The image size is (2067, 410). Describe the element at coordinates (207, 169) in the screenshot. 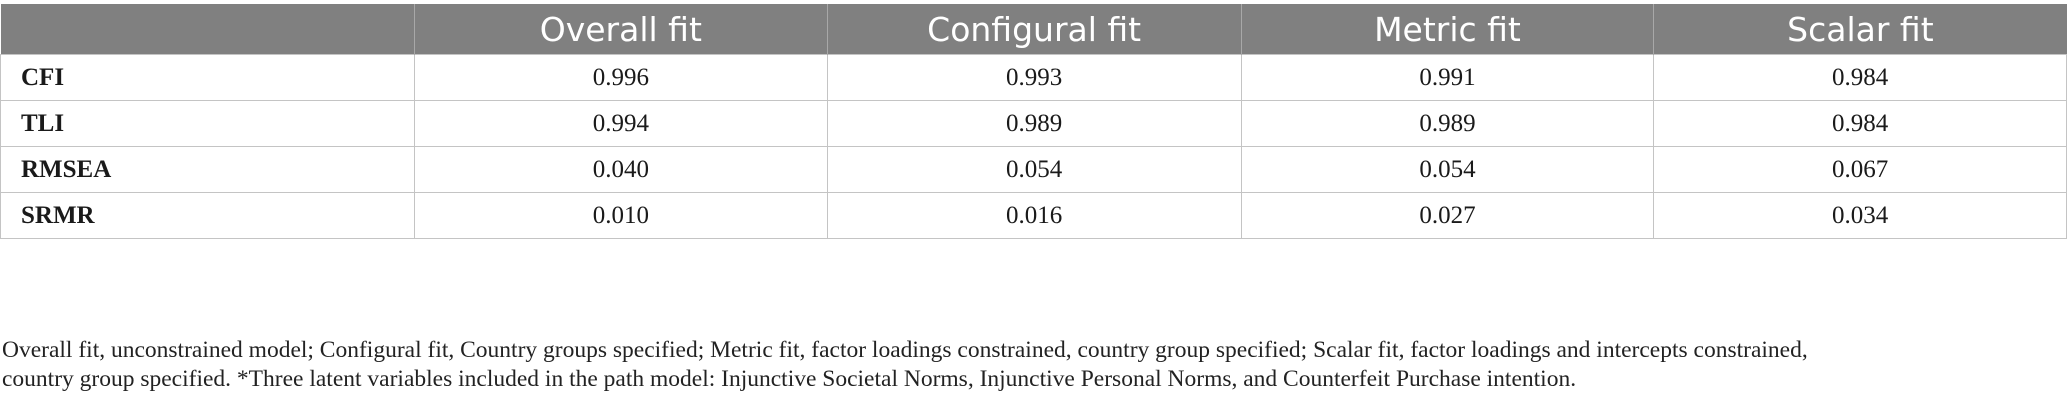

I see `row-label-rmsea: RMSEA` at that location.